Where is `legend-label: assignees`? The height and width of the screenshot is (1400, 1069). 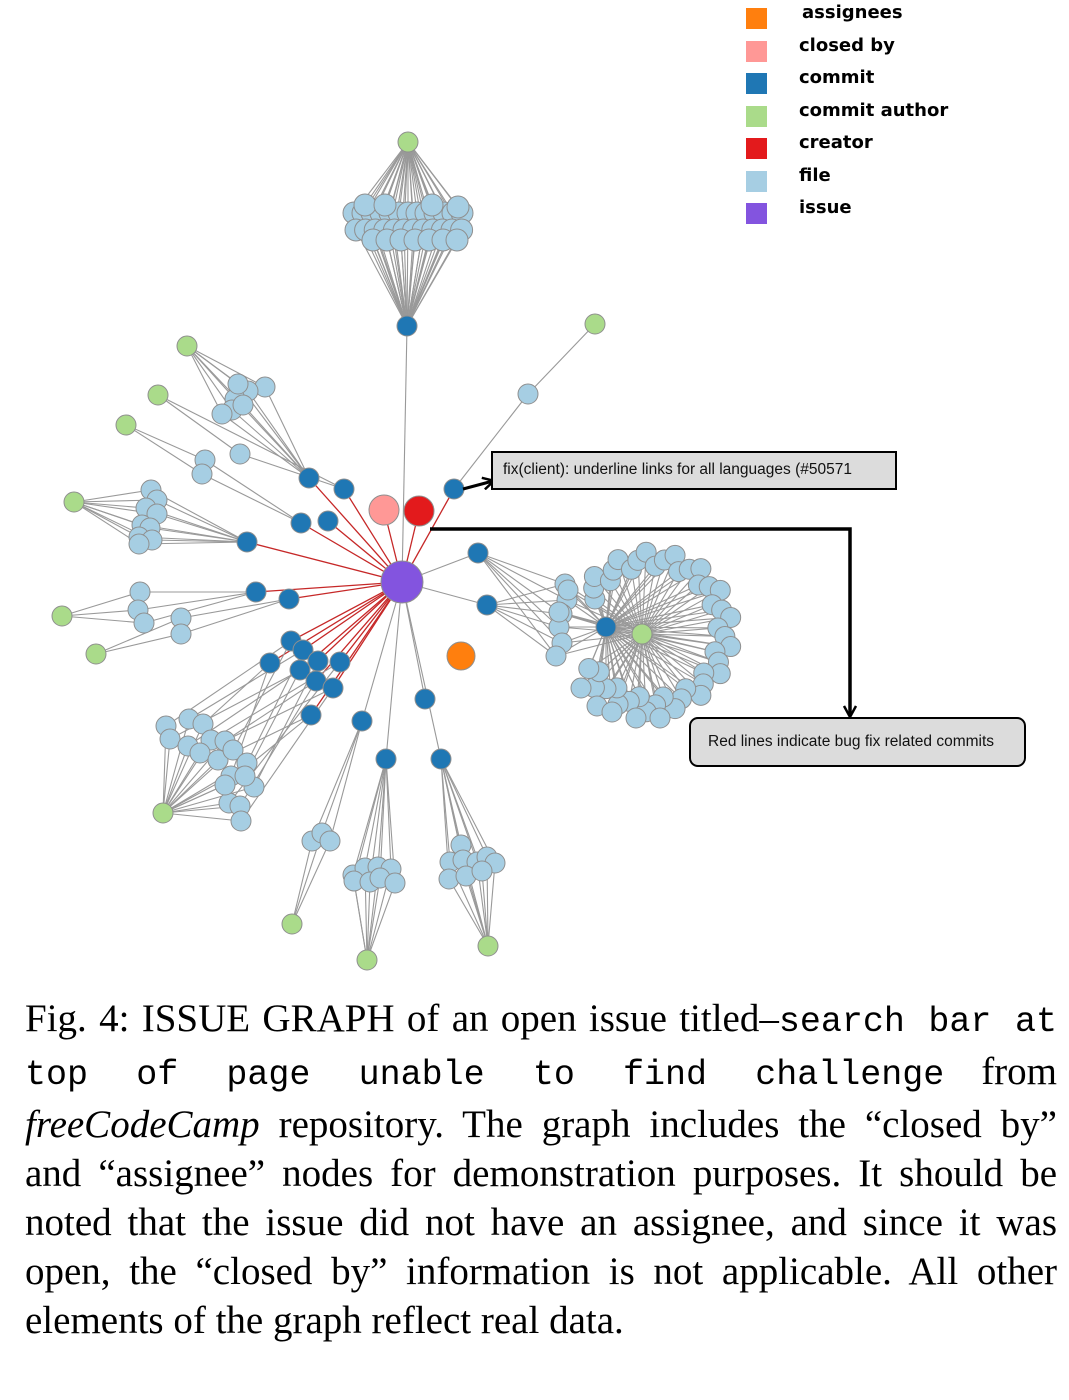 legend-label: assignees is located at coordinates (852, 12).